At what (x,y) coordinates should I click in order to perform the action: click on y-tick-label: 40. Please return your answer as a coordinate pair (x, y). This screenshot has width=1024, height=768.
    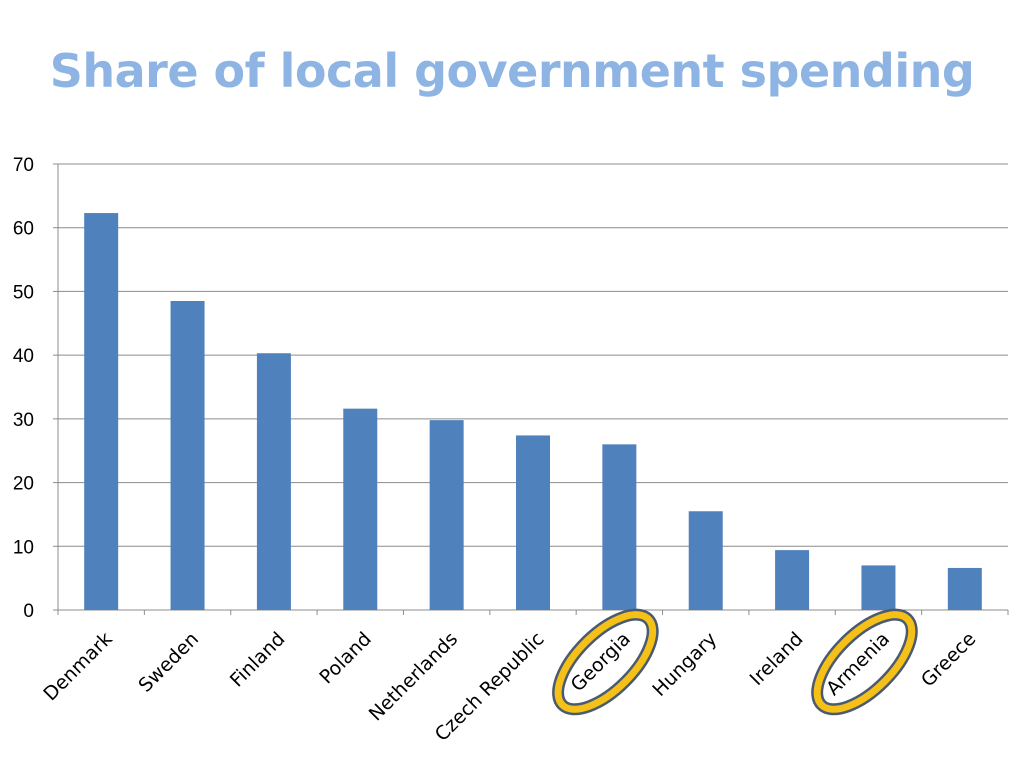
    Looking at the image, I should click on (23, 356).